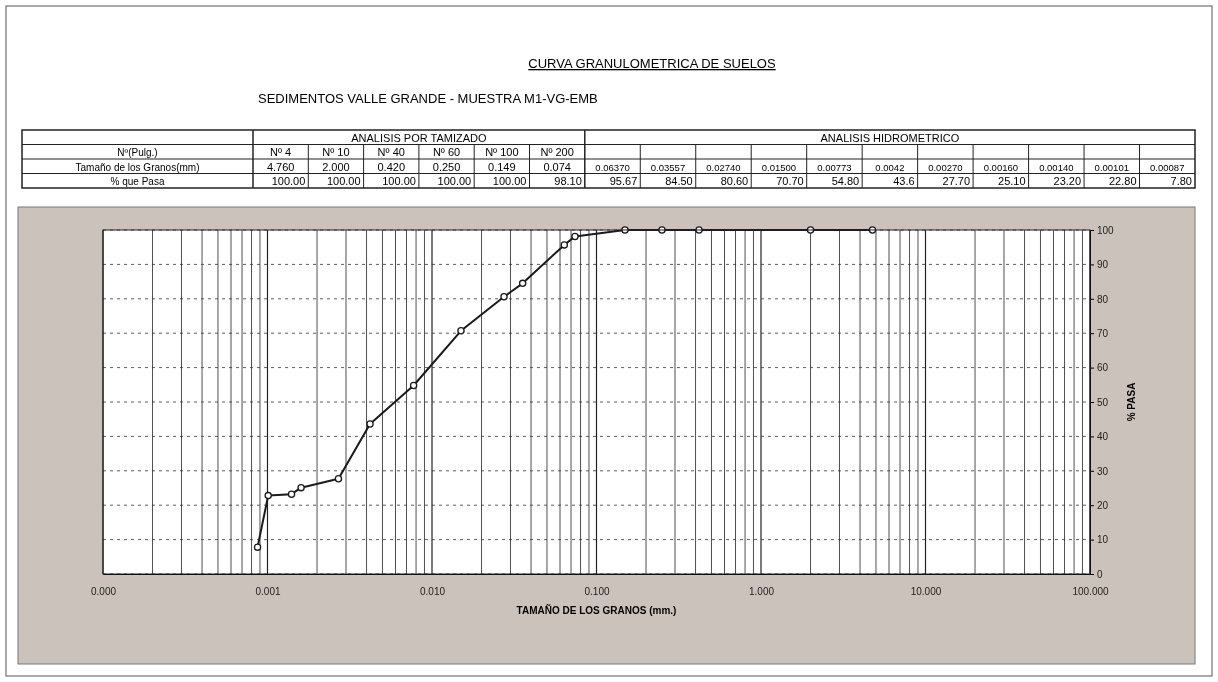 This screenshot has height=682, width=1218. Describe the element at coordinates (623, 181) in the screenshot. I see `text: 95.67` at that location.